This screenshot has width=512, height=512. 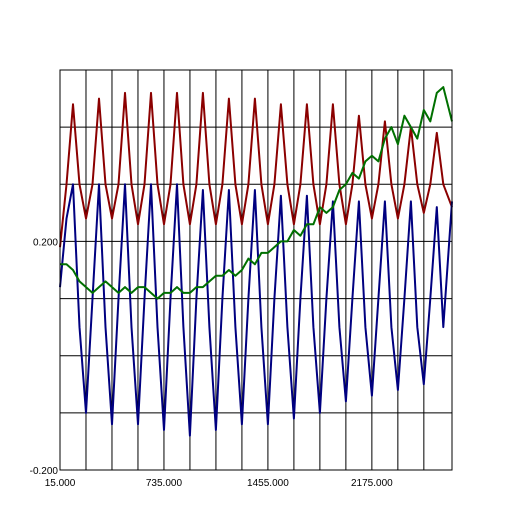 What do you see at coordinates (45, 242) in the screenshot?
I see `y-tick-label-0: 0.200` at bounding box center [45, 242].